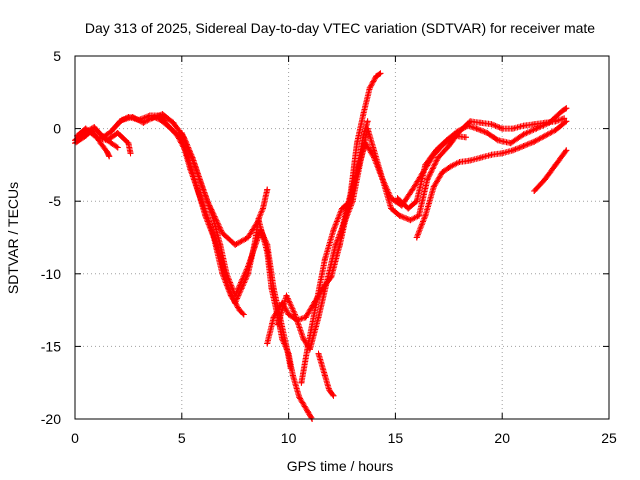 This screenshot has height=480, width=640. I want to click on x-tick-label-4: 20, so click(502, 438).